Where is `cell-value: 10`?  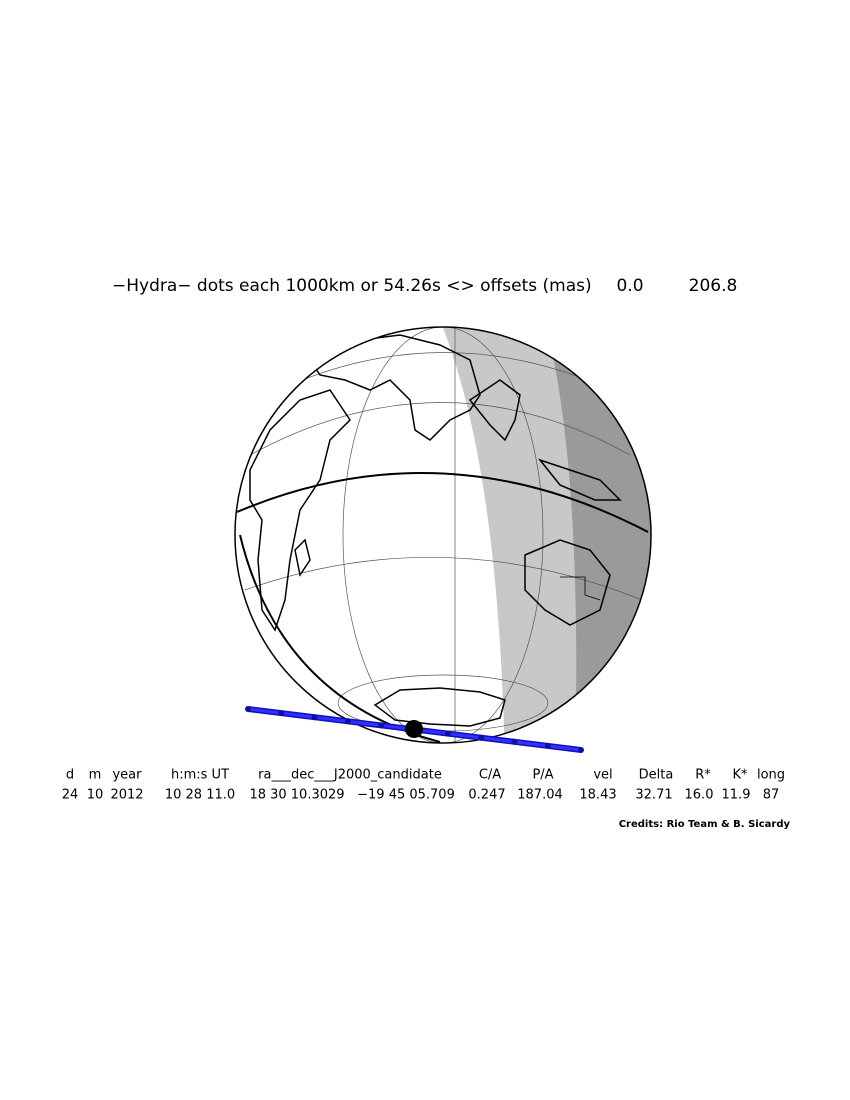
cell-value: 10 is located at coordinates (95, 795).